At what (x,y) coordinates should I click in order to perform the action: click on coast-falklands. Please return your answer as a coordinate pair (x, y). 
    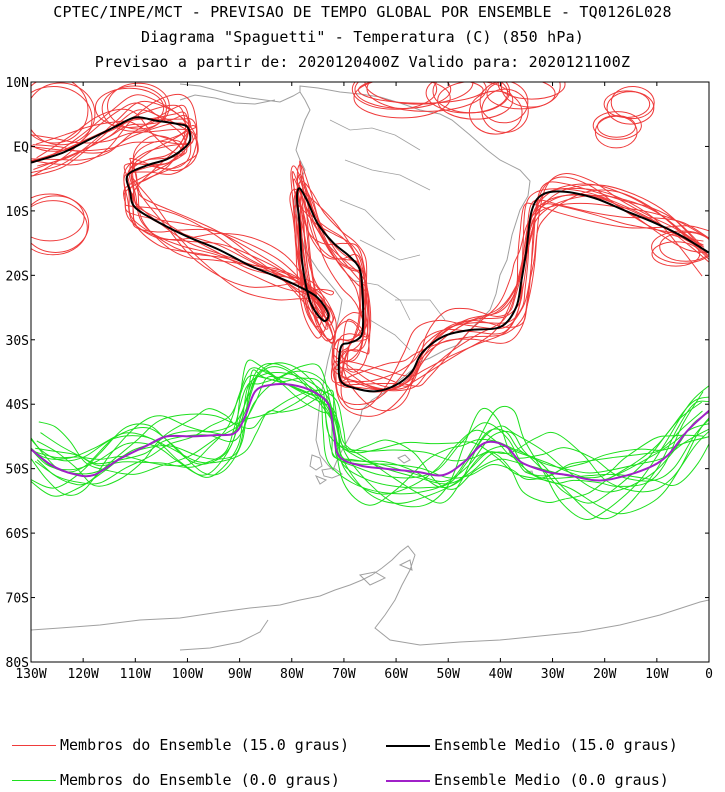
    Looking at the image, I should click on (404, 459).